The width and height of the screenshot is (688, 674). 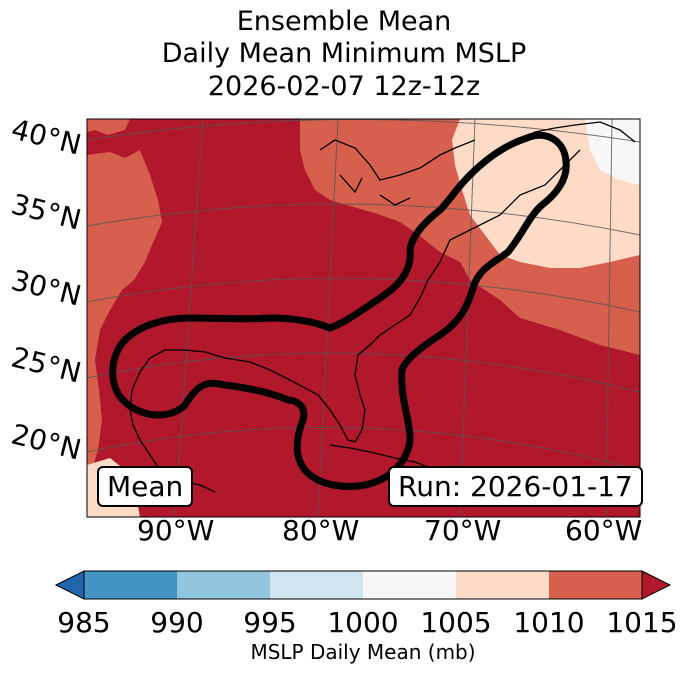 I want to click on parallel-35n, so click(x=363, y=219).